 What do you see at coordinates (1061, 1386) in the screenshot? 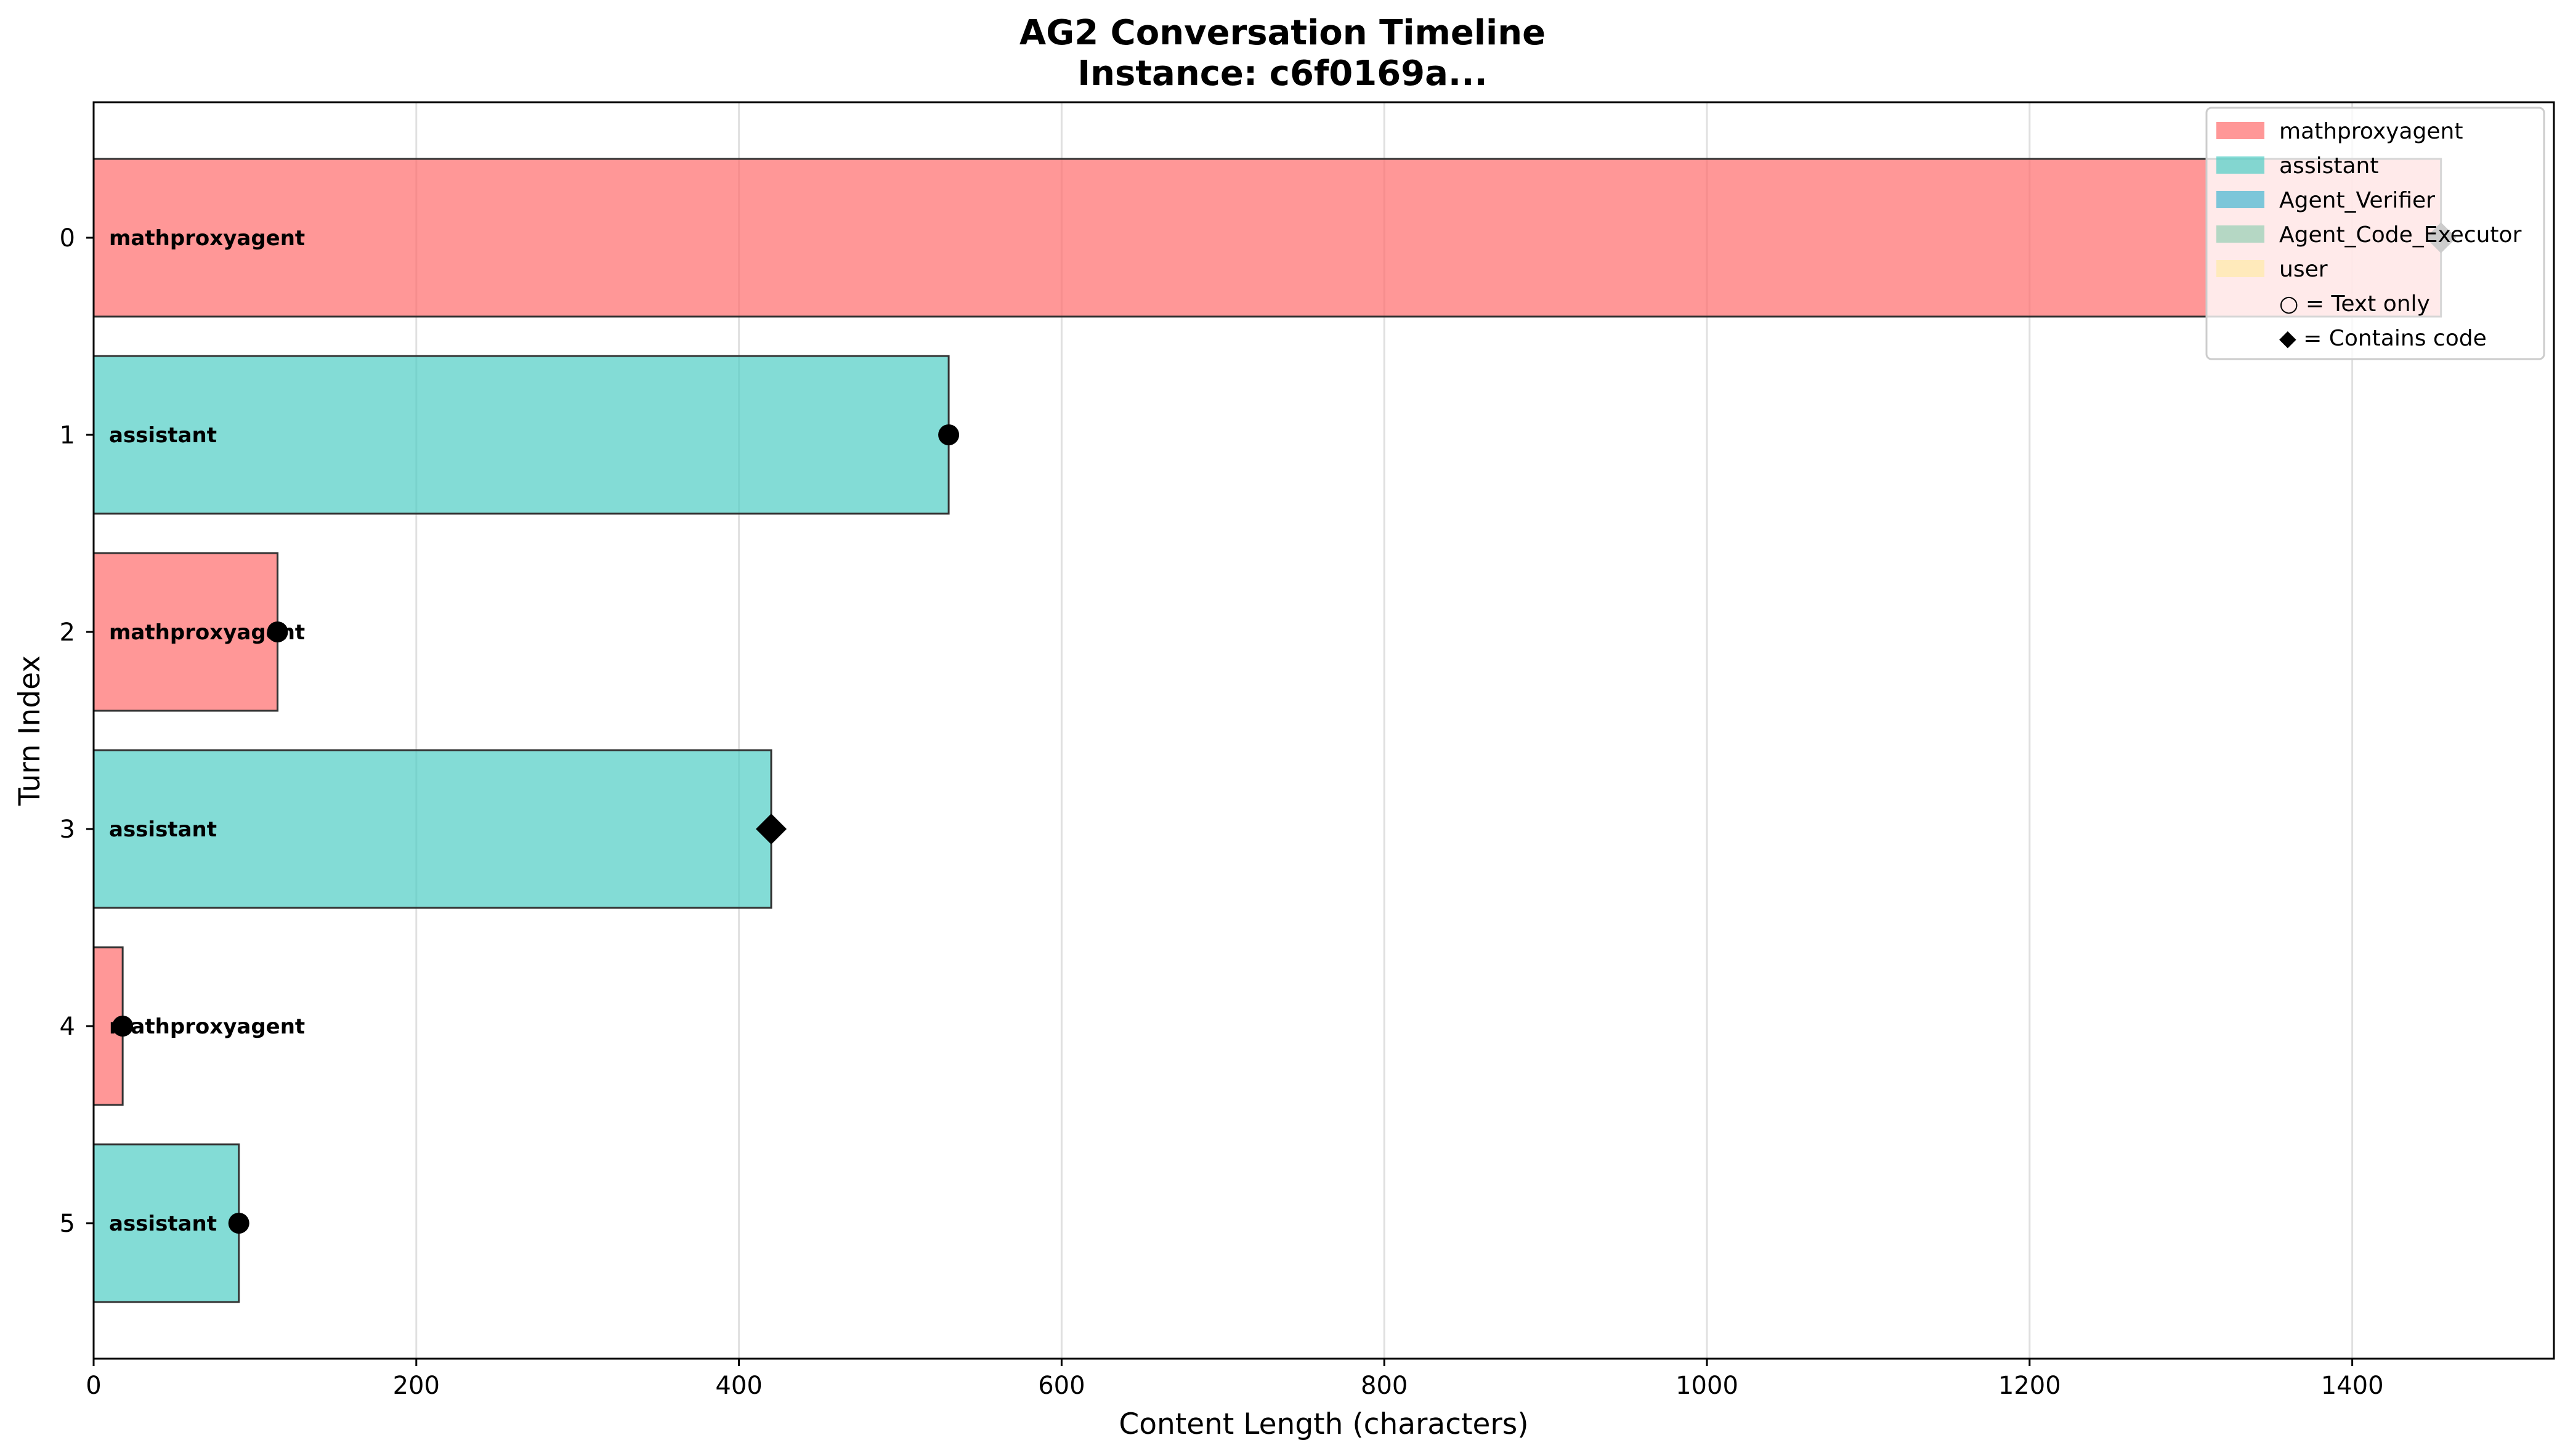
I see `x-tick-label: 600` at bounding box center [1061, 1386].